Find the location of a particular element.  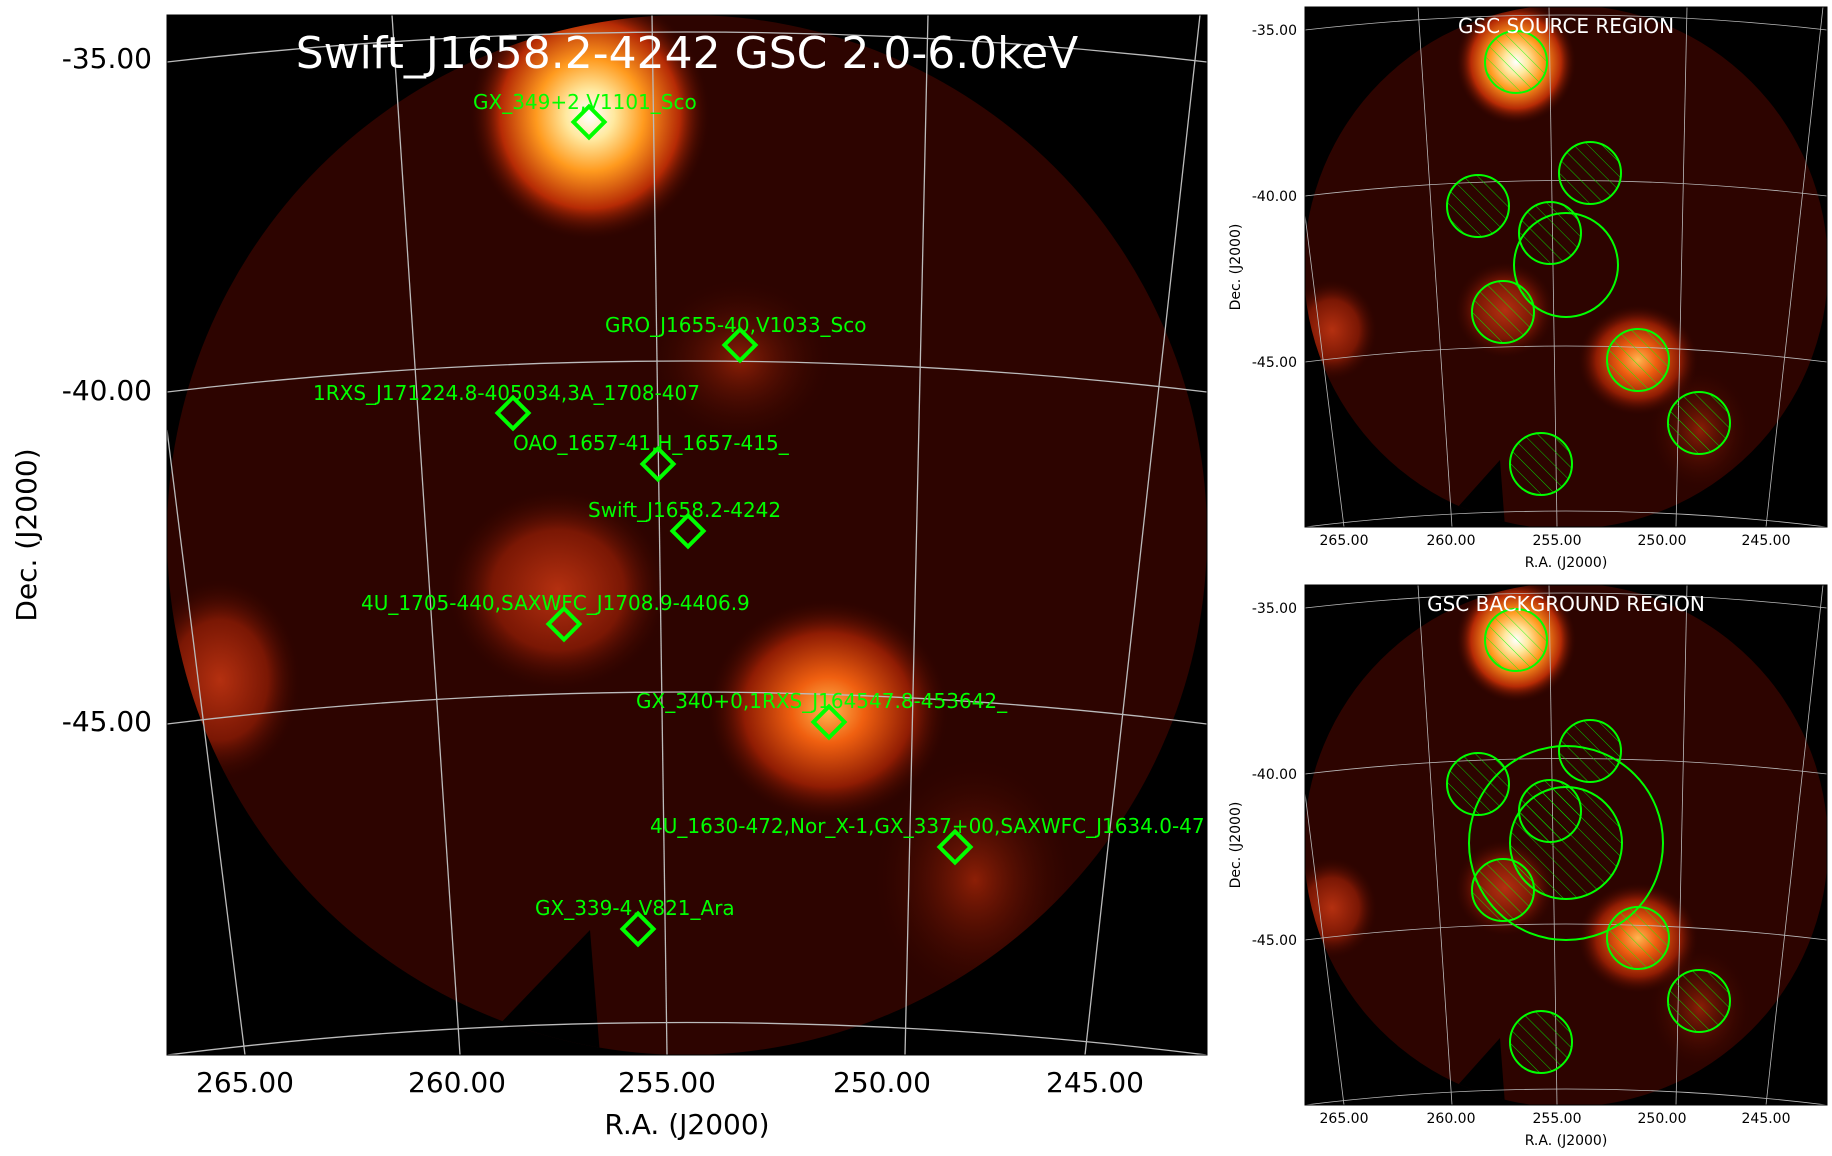

src-y-axis-label: Dec. (J2000) is located at coordinates (1236, 267).